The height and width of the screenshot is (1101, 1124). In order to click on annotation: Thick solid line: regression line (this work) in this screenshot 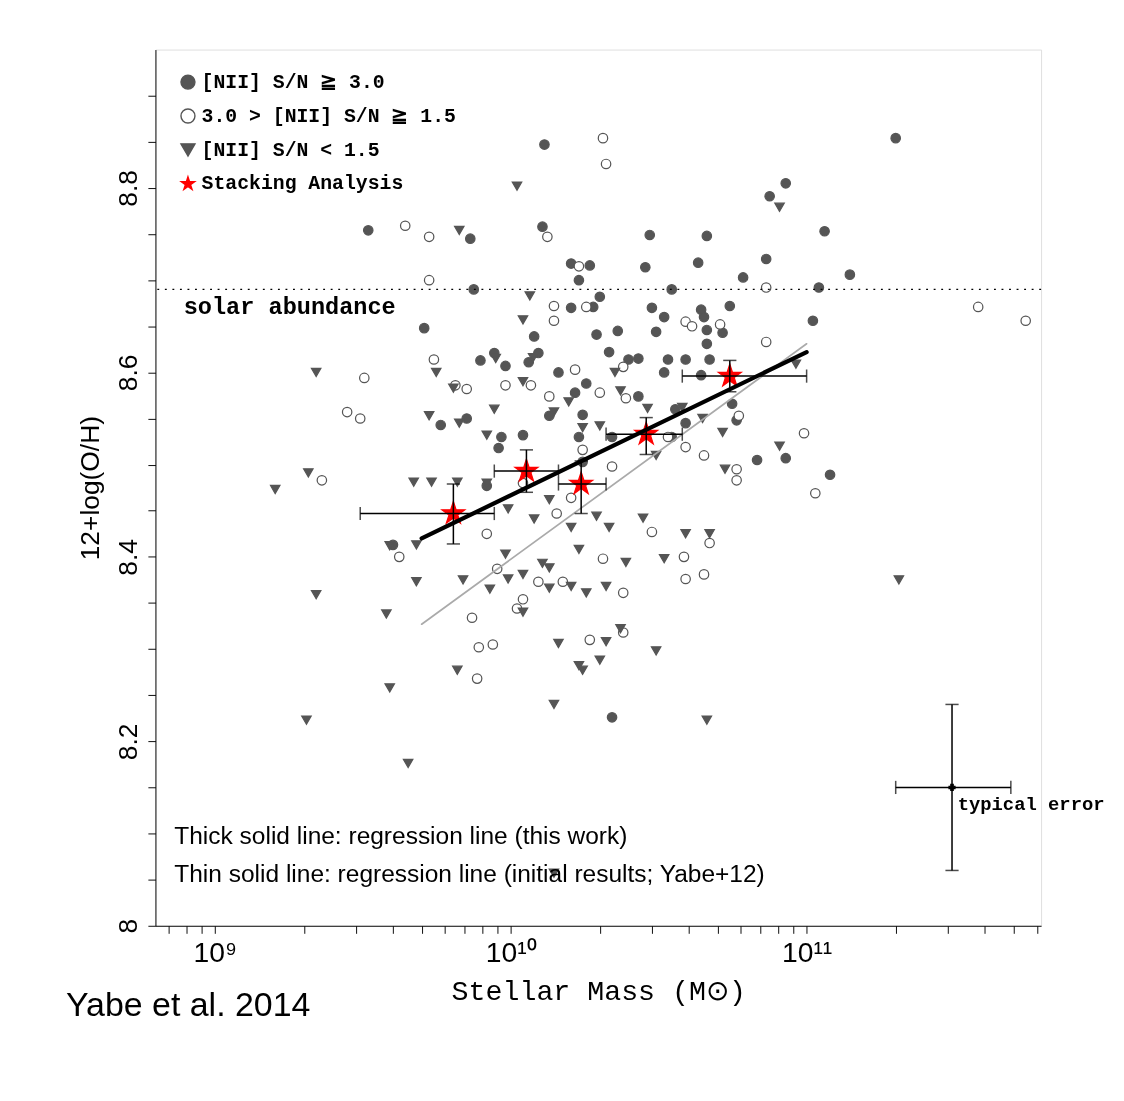, I will do `click(401, 835)`.